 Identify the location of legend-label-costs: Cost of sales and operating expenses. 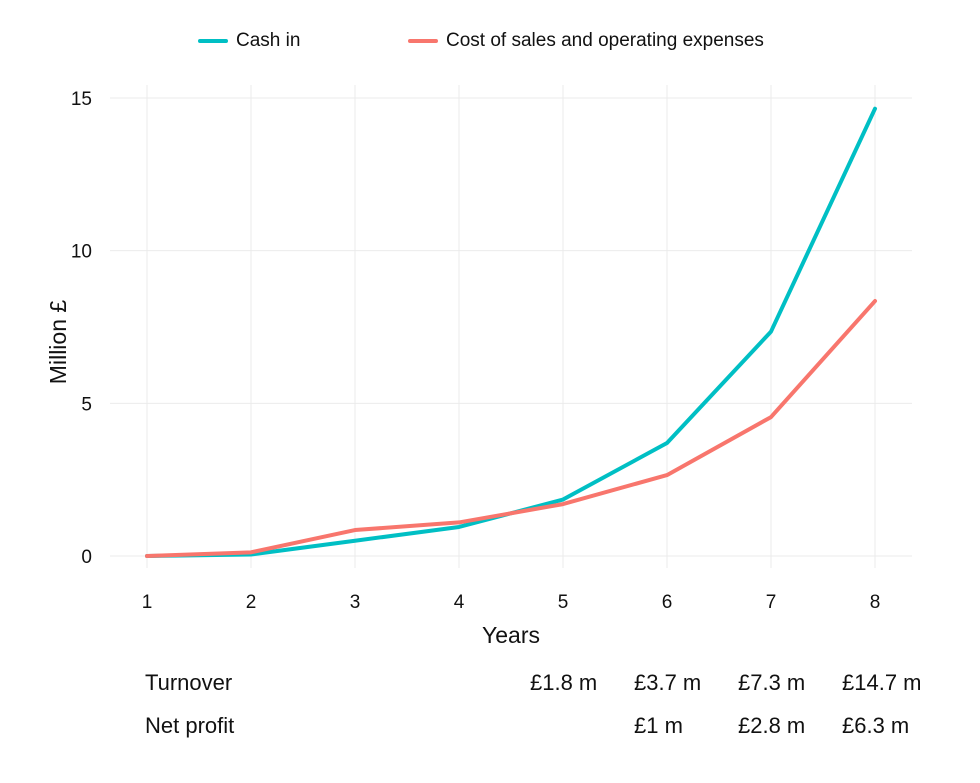
(605, 40).